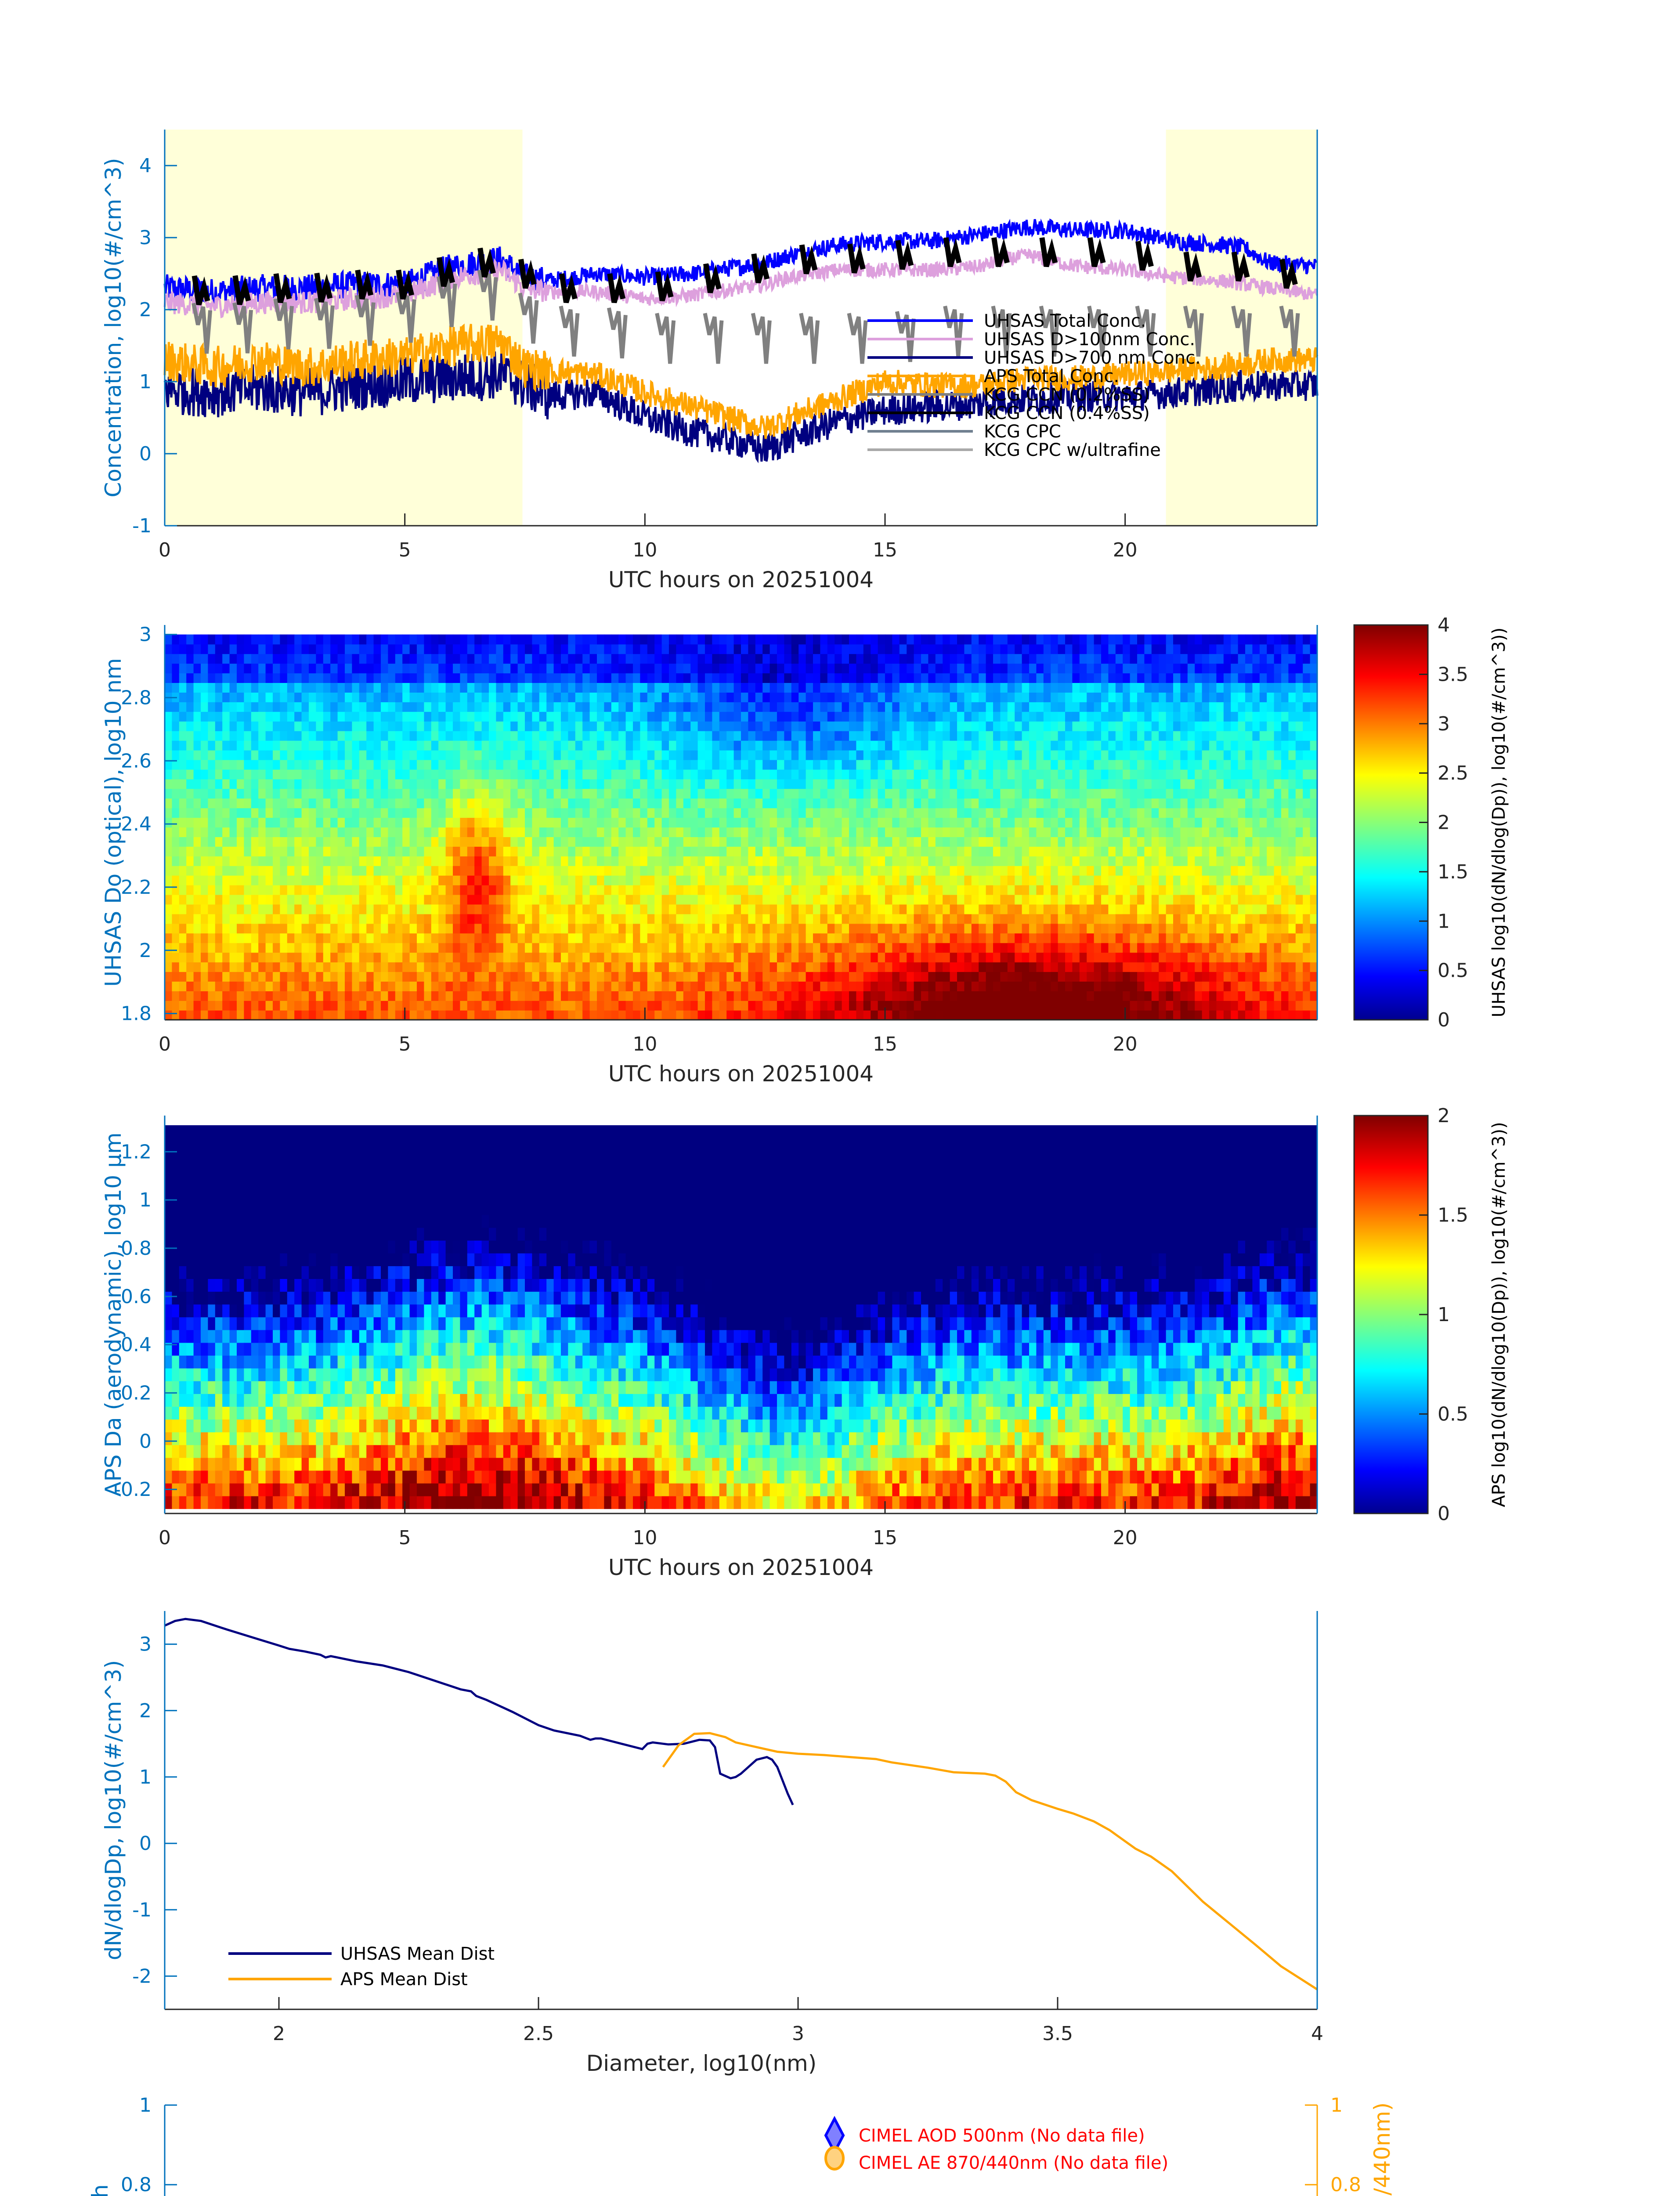 The width and height of the screenshot is (1680, 2196). Describe the element at coordinates (406, 284) in the screenshot. I see `ccn-04-spike` at that location.